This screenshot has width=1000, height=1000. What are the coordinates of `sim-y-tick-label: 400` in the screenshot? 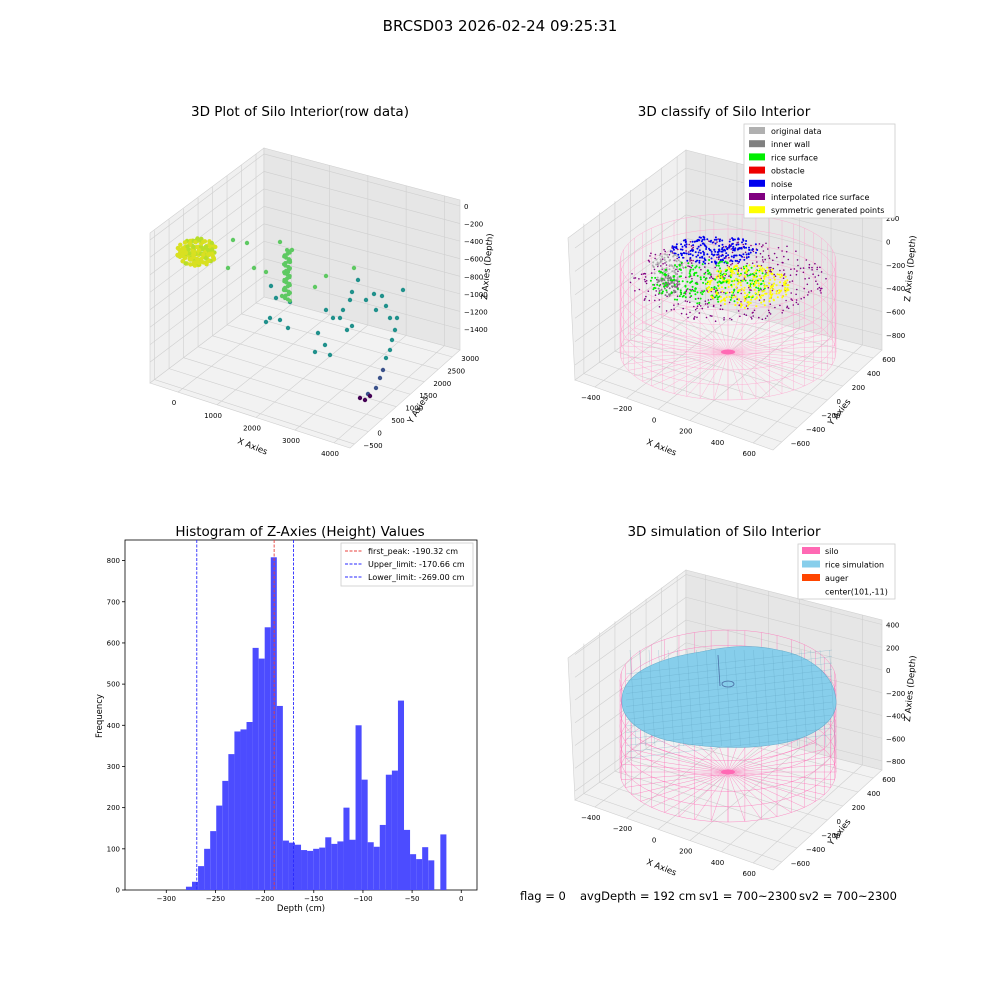 It's located at (873, 794).